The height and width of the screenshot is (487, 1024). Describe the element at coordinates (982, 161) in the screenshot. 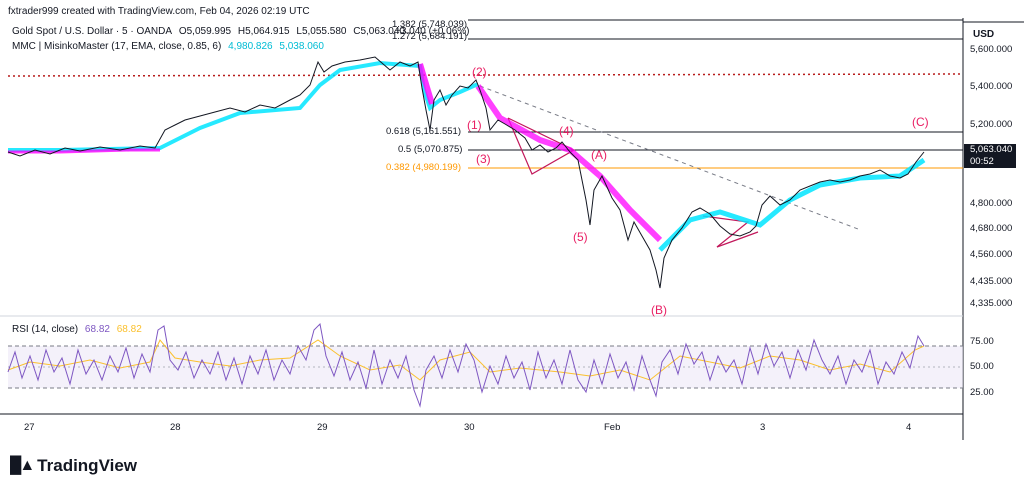

I see `bar-countdown: 00:52` at that location.